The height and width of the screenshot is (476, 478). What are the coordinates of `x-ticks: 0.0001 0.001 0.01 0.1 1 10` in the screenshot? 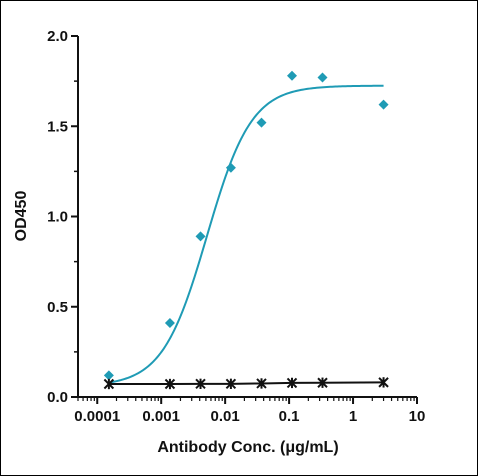 It's located at (249, 411).